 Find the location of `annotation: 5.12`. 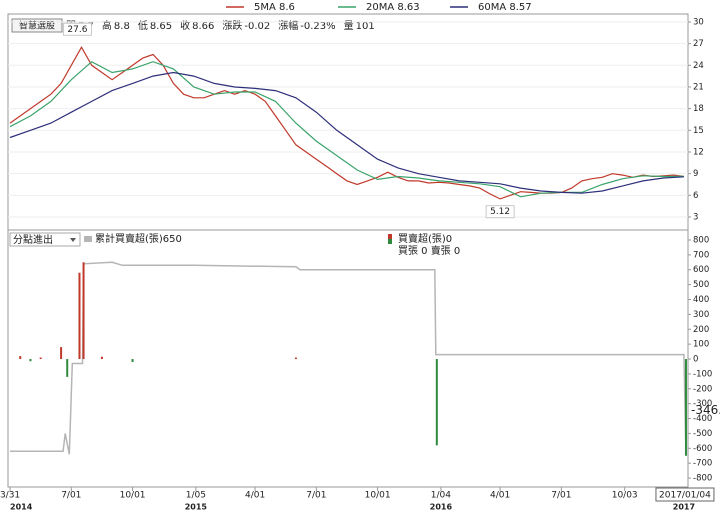

annotation: 5.12 is located at coordinates (500, 212).